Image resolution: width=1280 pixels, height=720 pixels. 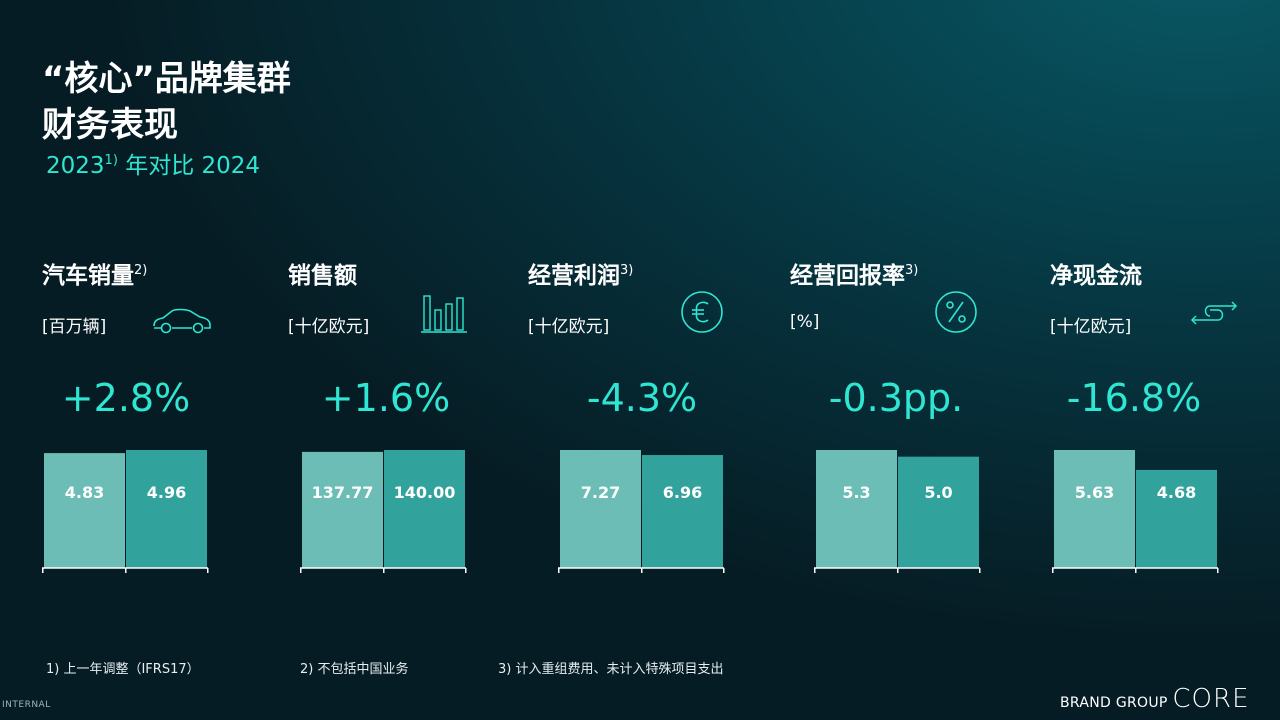 I want to click on brand-line1: BRAND GROUP, so click(x=1116, y=703).